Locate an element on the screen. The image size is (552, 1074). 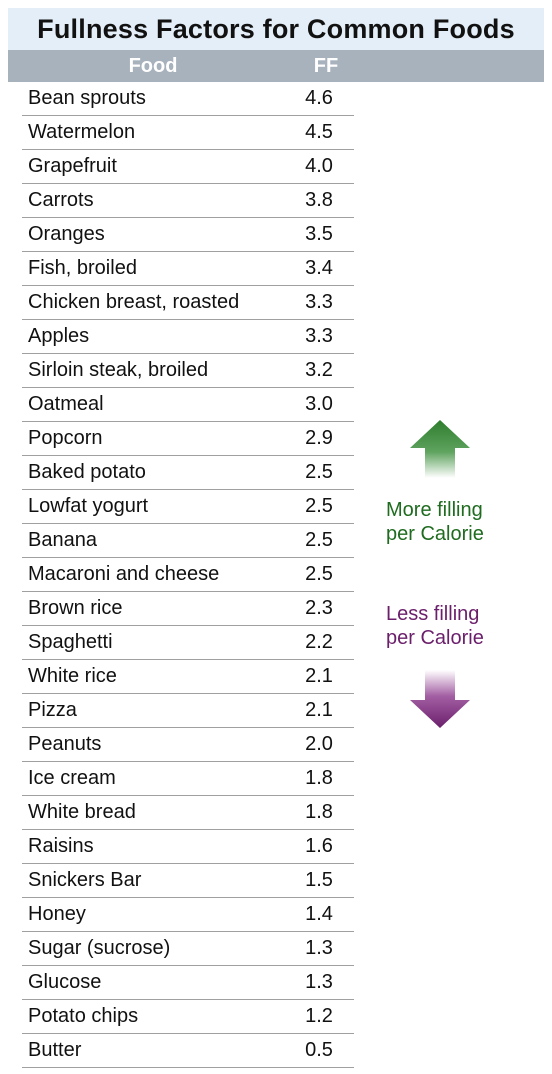
table-row: Pizza 2.1 is located at coordinates (188, 711).